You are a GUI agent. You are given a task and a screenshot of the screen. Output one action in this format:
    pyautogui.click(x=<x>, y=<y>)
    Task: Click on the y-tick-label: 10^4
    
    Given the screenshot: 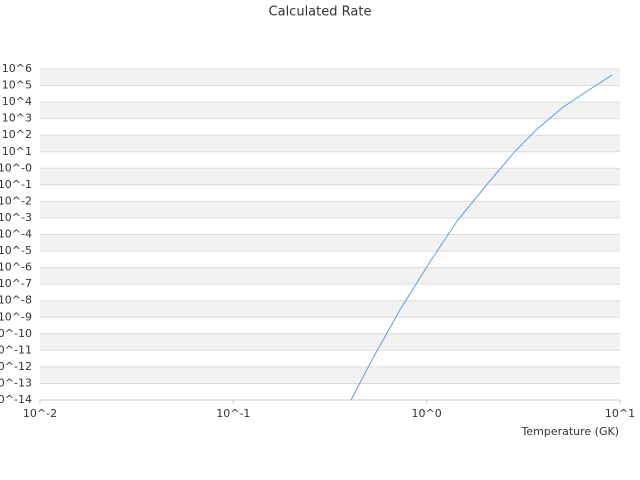 What is the action you would take?
    pyautogui.click(x=17, y=101)
    